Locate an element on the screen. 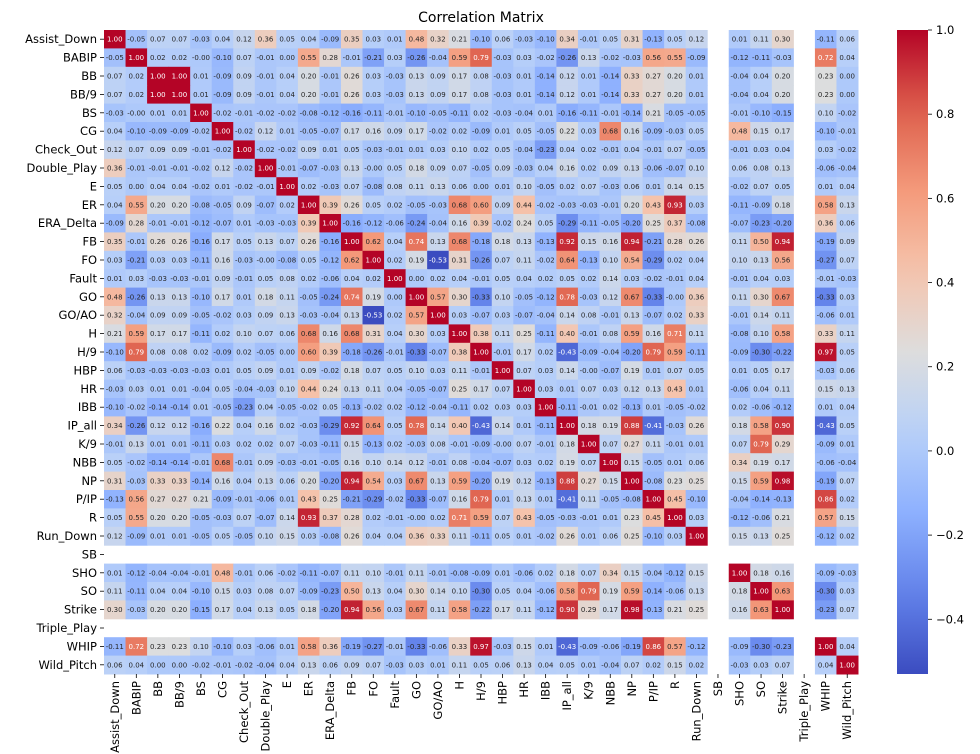 This screenshot has height=754, width=980. cell-value-label: -0.09 is located at coordinates (222, 95).